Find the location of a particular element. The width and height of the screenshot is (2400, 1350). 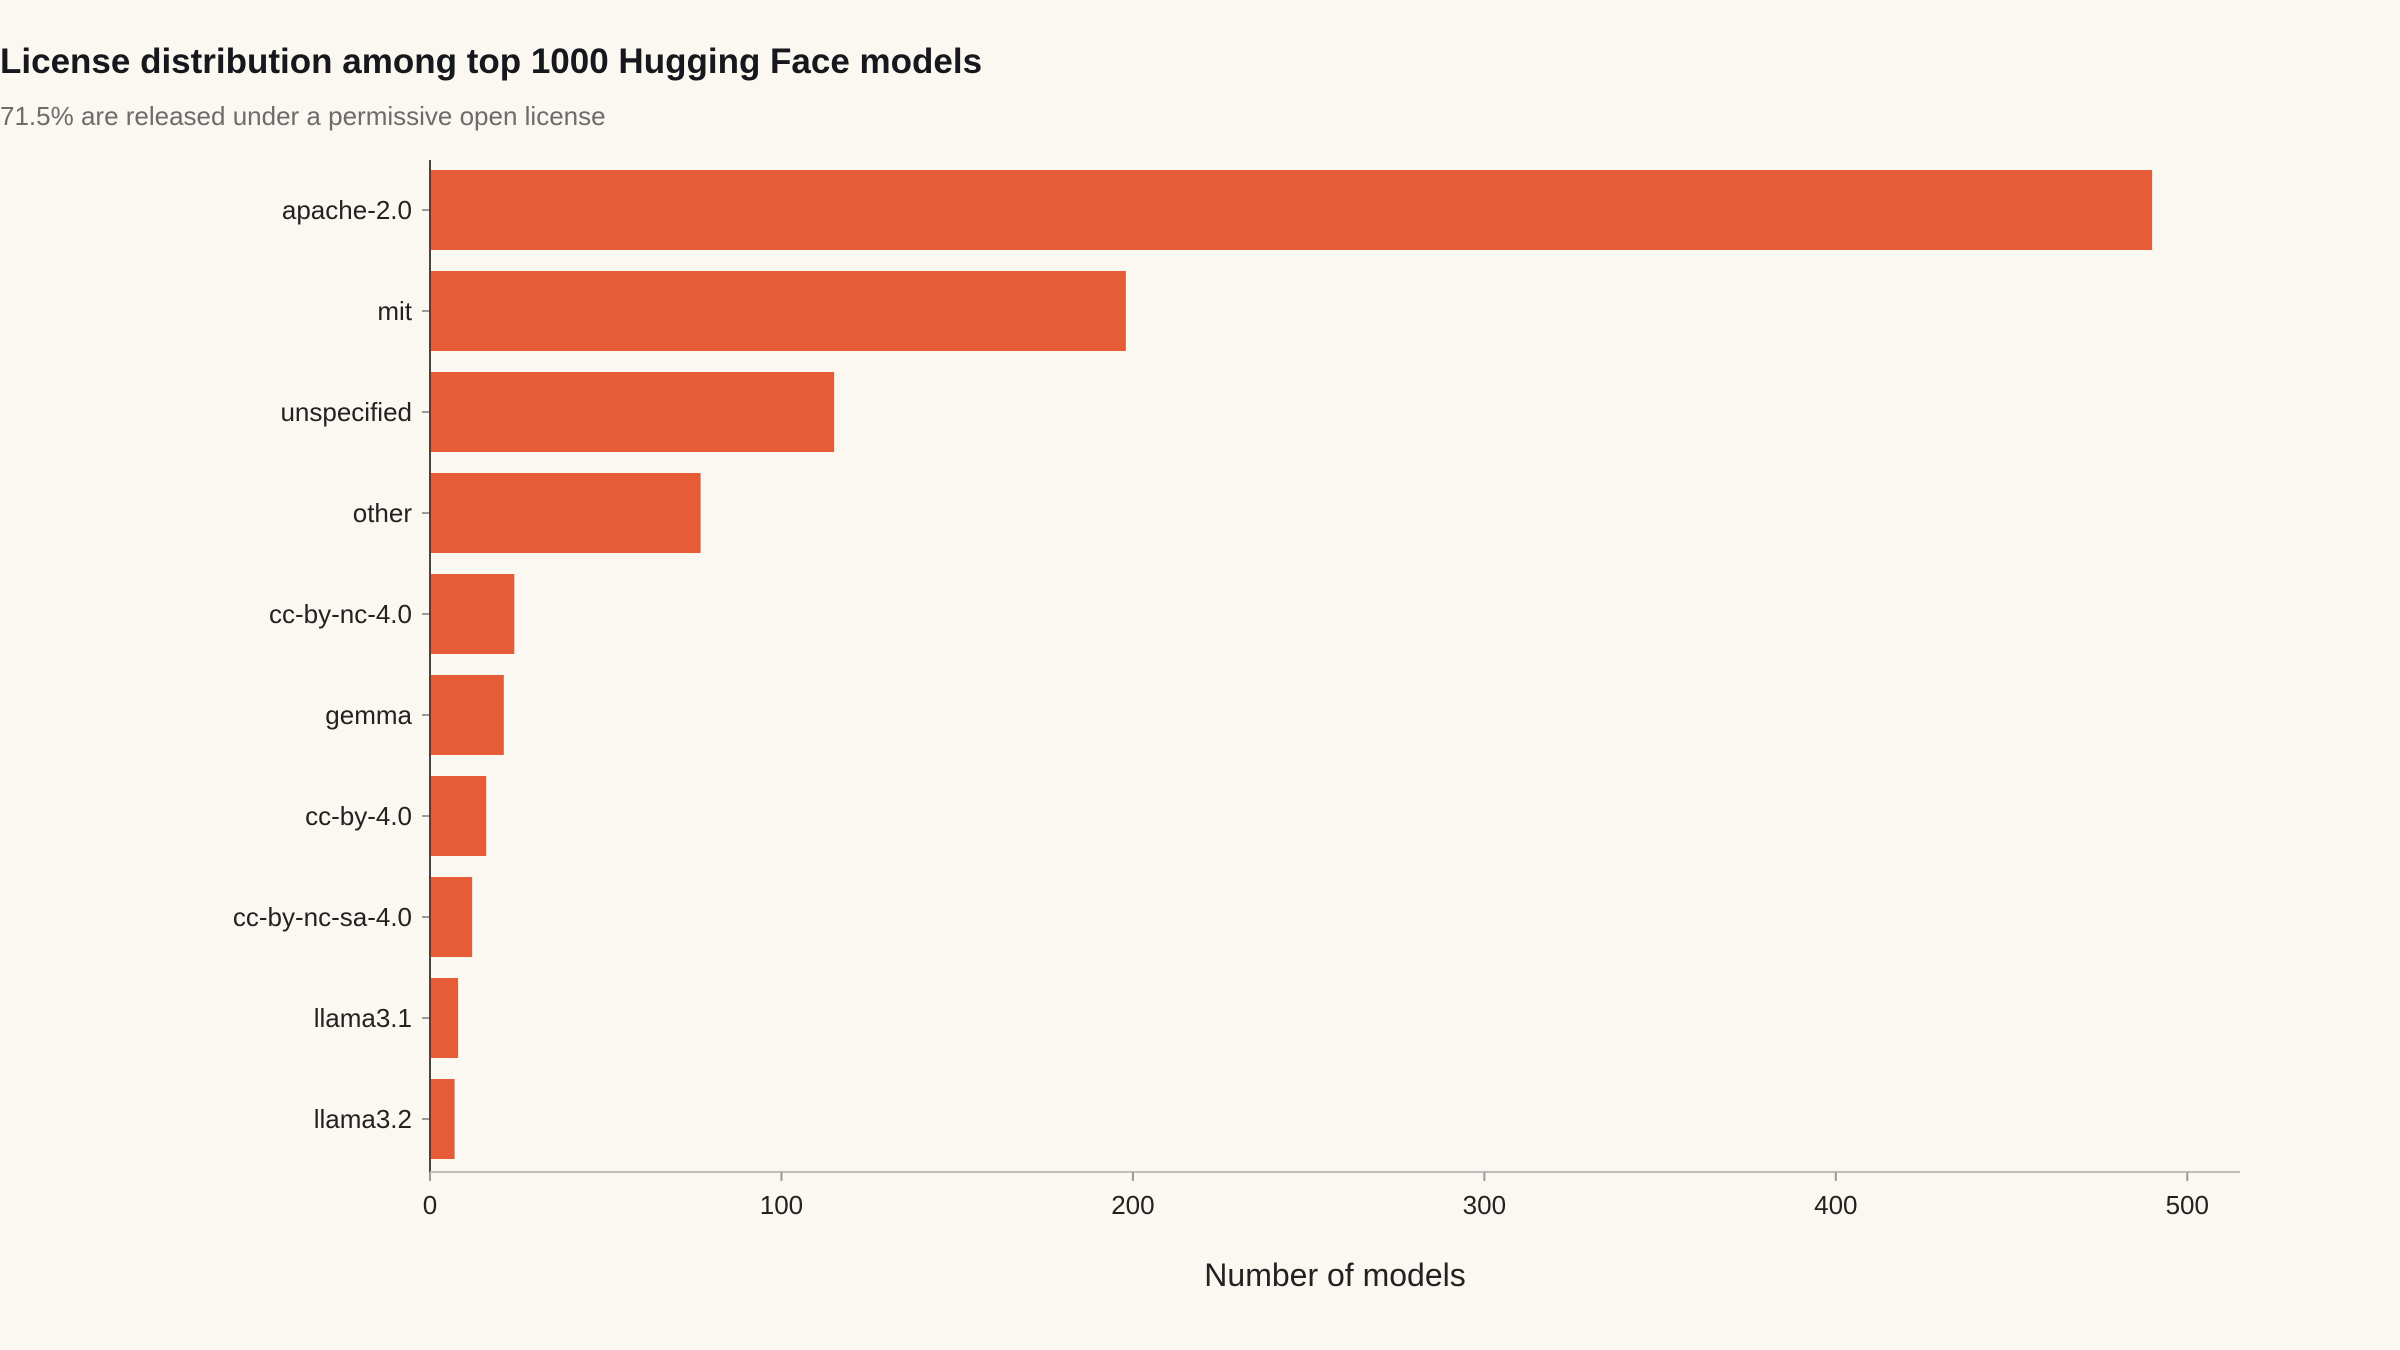

x-tick-label-100: 100 is located at coordinates (781, 1205).